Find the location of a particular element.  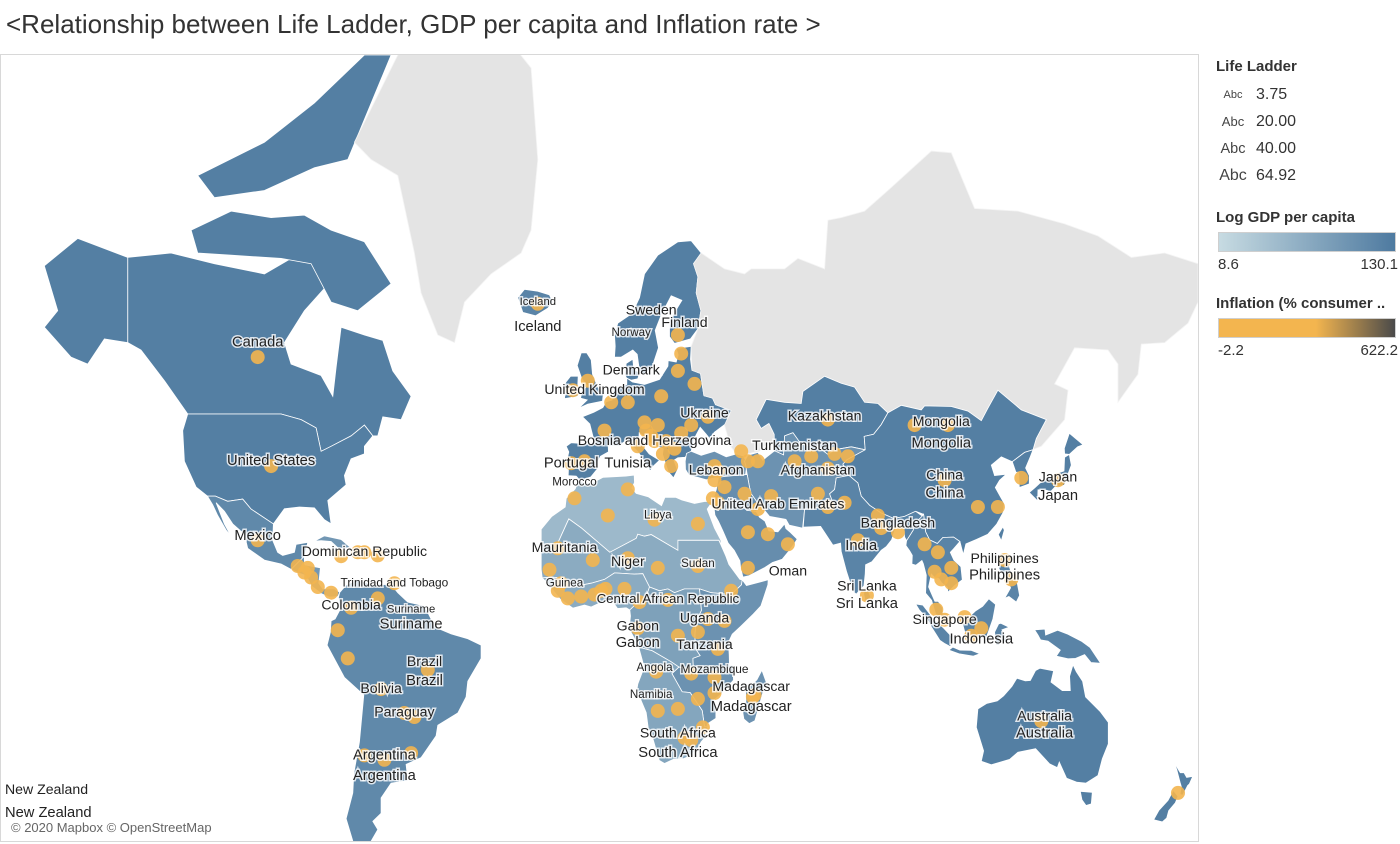

country-label: Niger is located at coordinates (627, 560).